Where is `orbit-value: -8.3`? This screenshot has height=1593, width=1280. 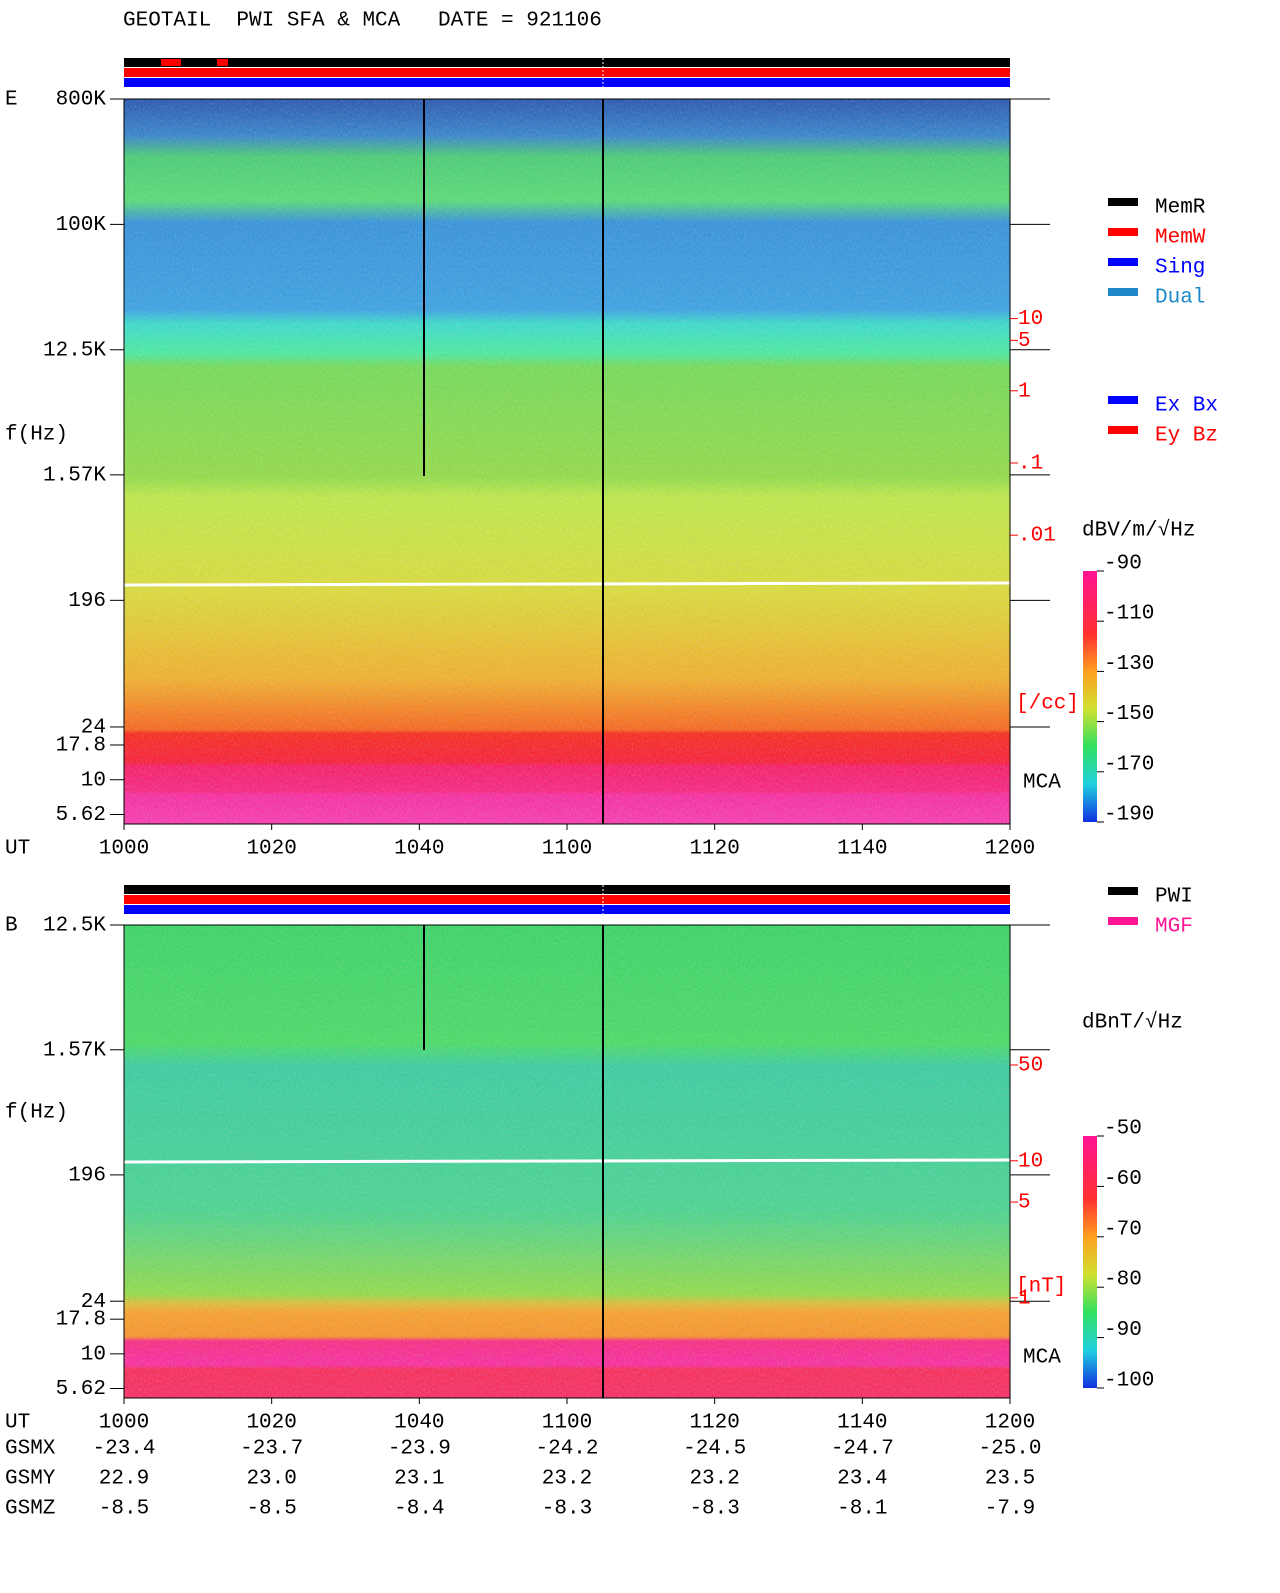 orbit-value: -8.3 is located at coordinates (714, 1509).